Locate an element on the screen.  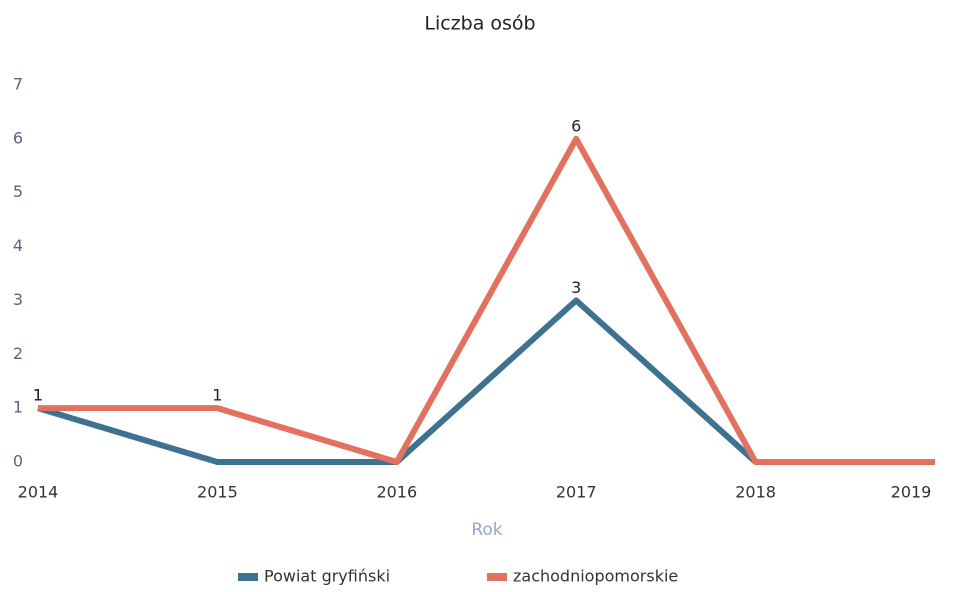
legend-label: Powiat gryfiński is located at coordinates (327, 576).